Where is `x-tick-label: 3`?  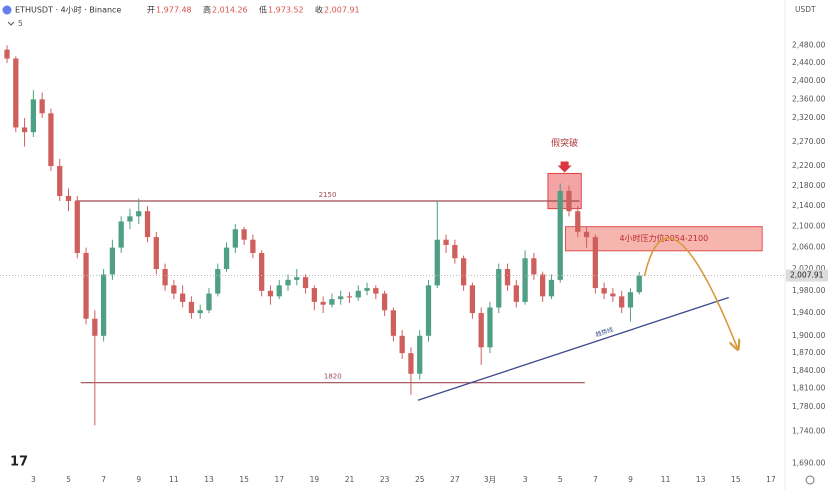 x-tick-label: 3 is located at coordinates (33, 479).